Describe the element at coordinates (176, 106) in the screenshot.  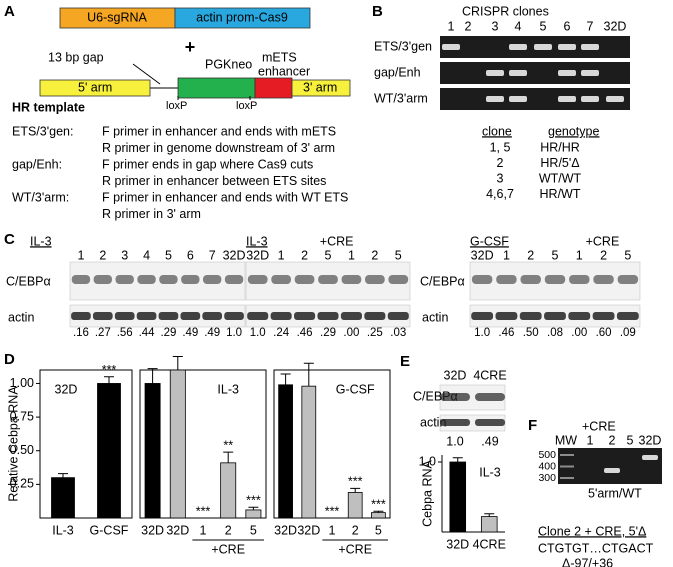
I see `label: loxP` at that location.